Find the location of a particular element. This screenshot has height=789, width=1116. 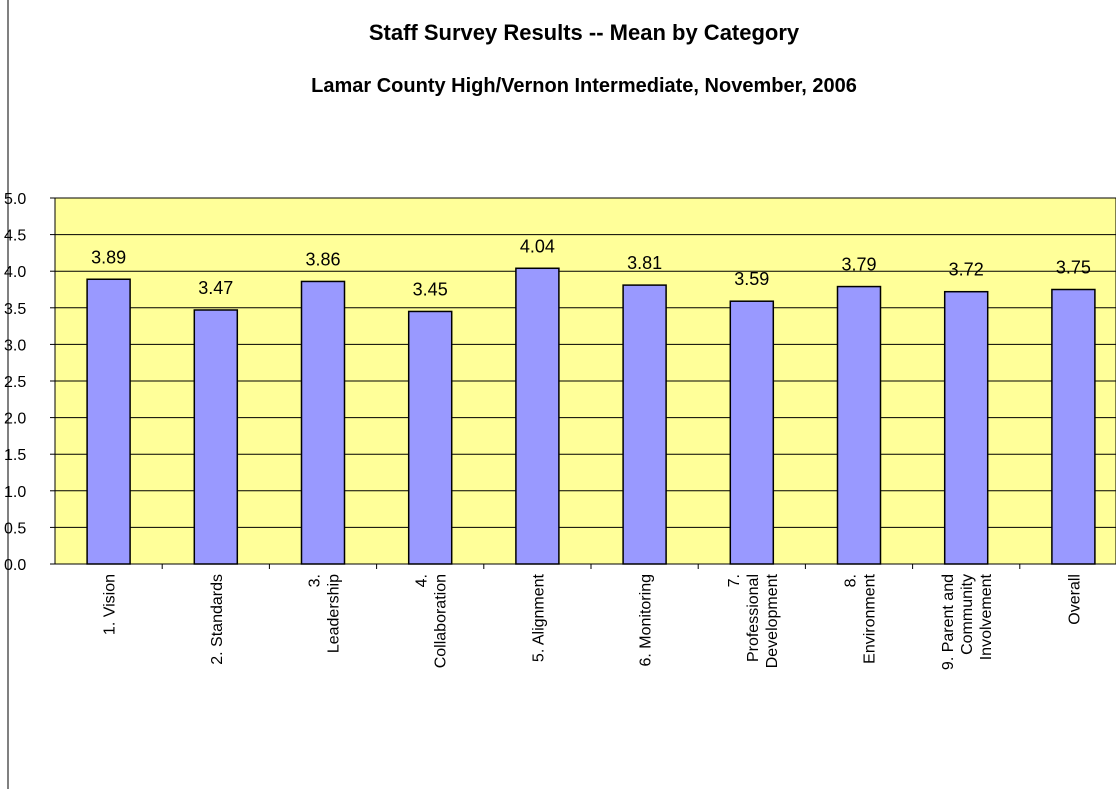

y-tick-label: 3.0 is located at coordinates (15, 345).